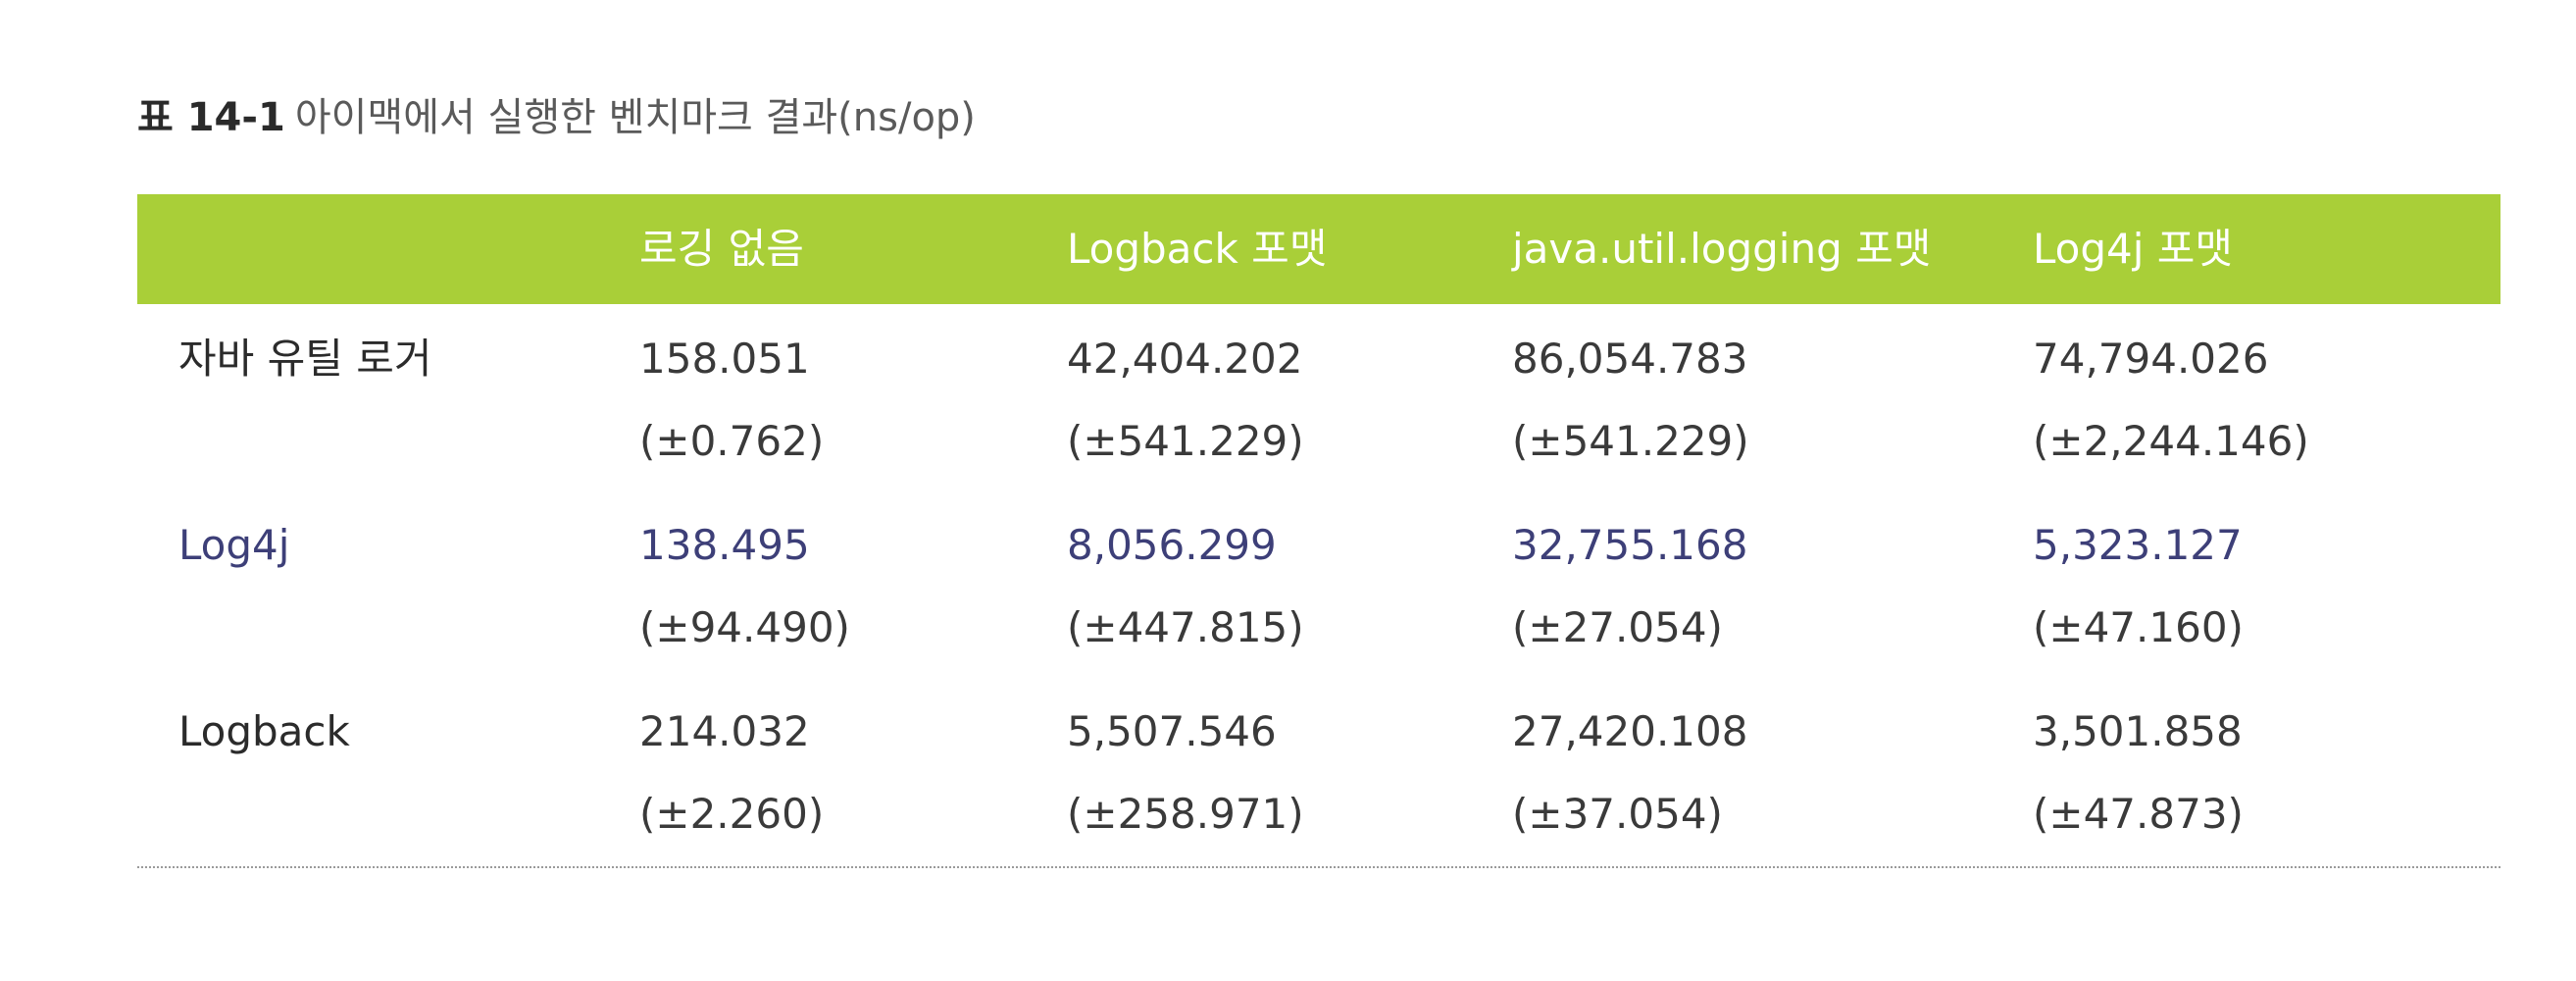 This screenshot has height=981, width=2576. I want to click on cell-error: (±94.490), so click(745, 627).